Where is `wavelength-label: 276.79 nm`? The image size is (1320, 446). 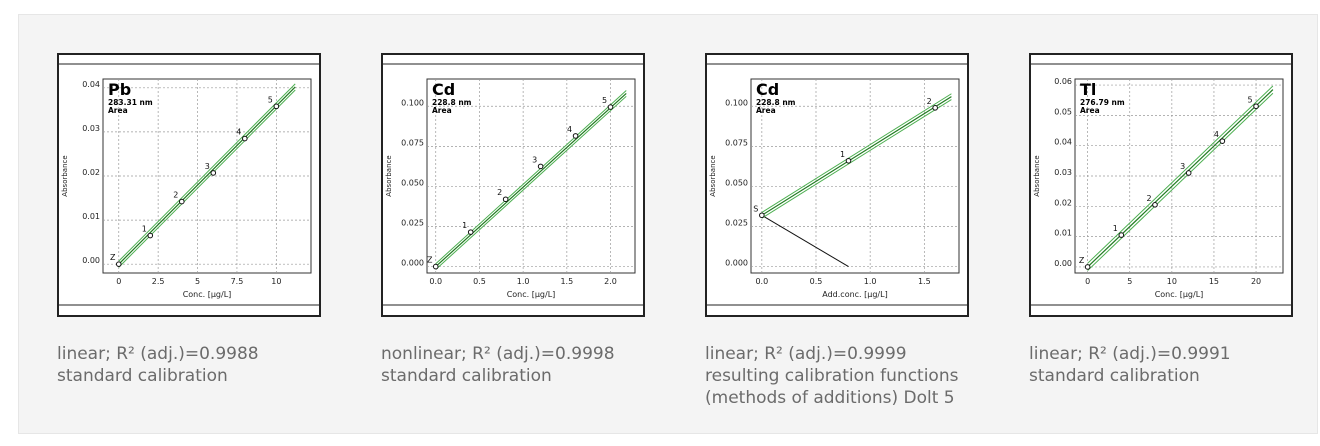
wavelength-label: 276.79 nm is located at coordinates (1102, 102).